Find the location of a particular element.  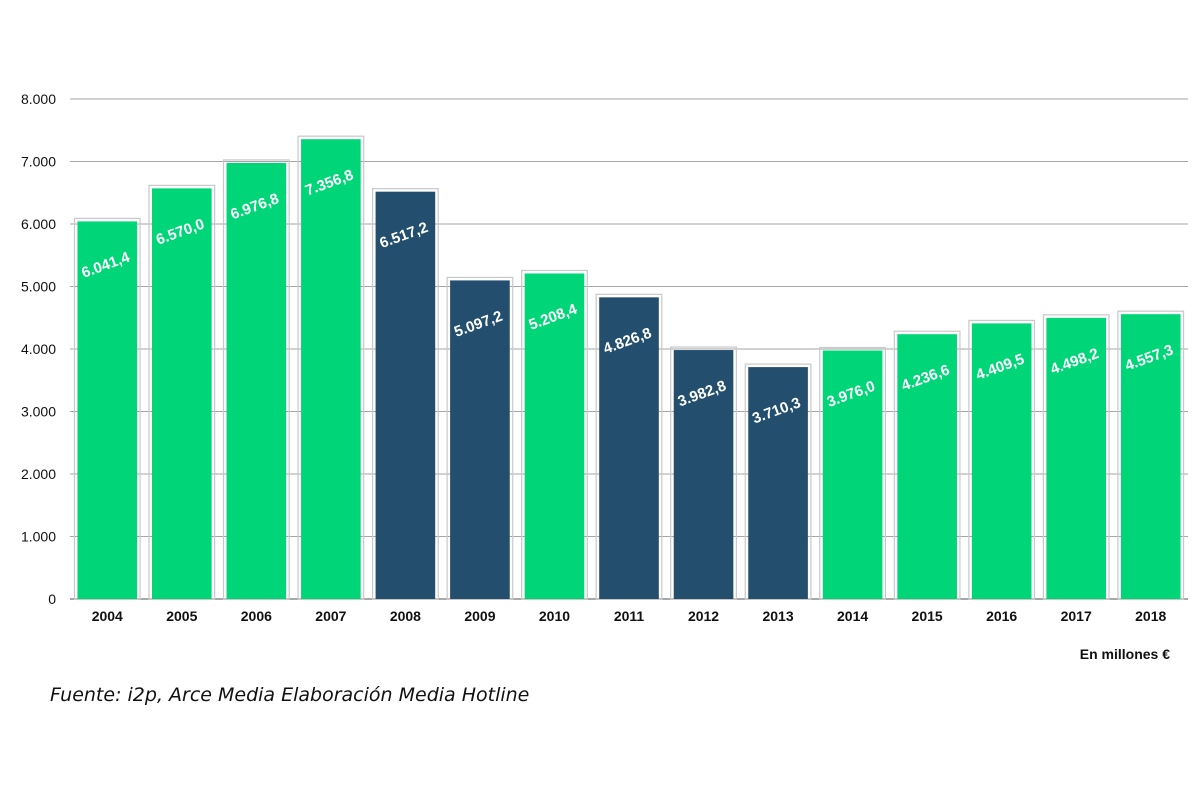

y-tick-label: 0 is located at coordinates (52, 599).